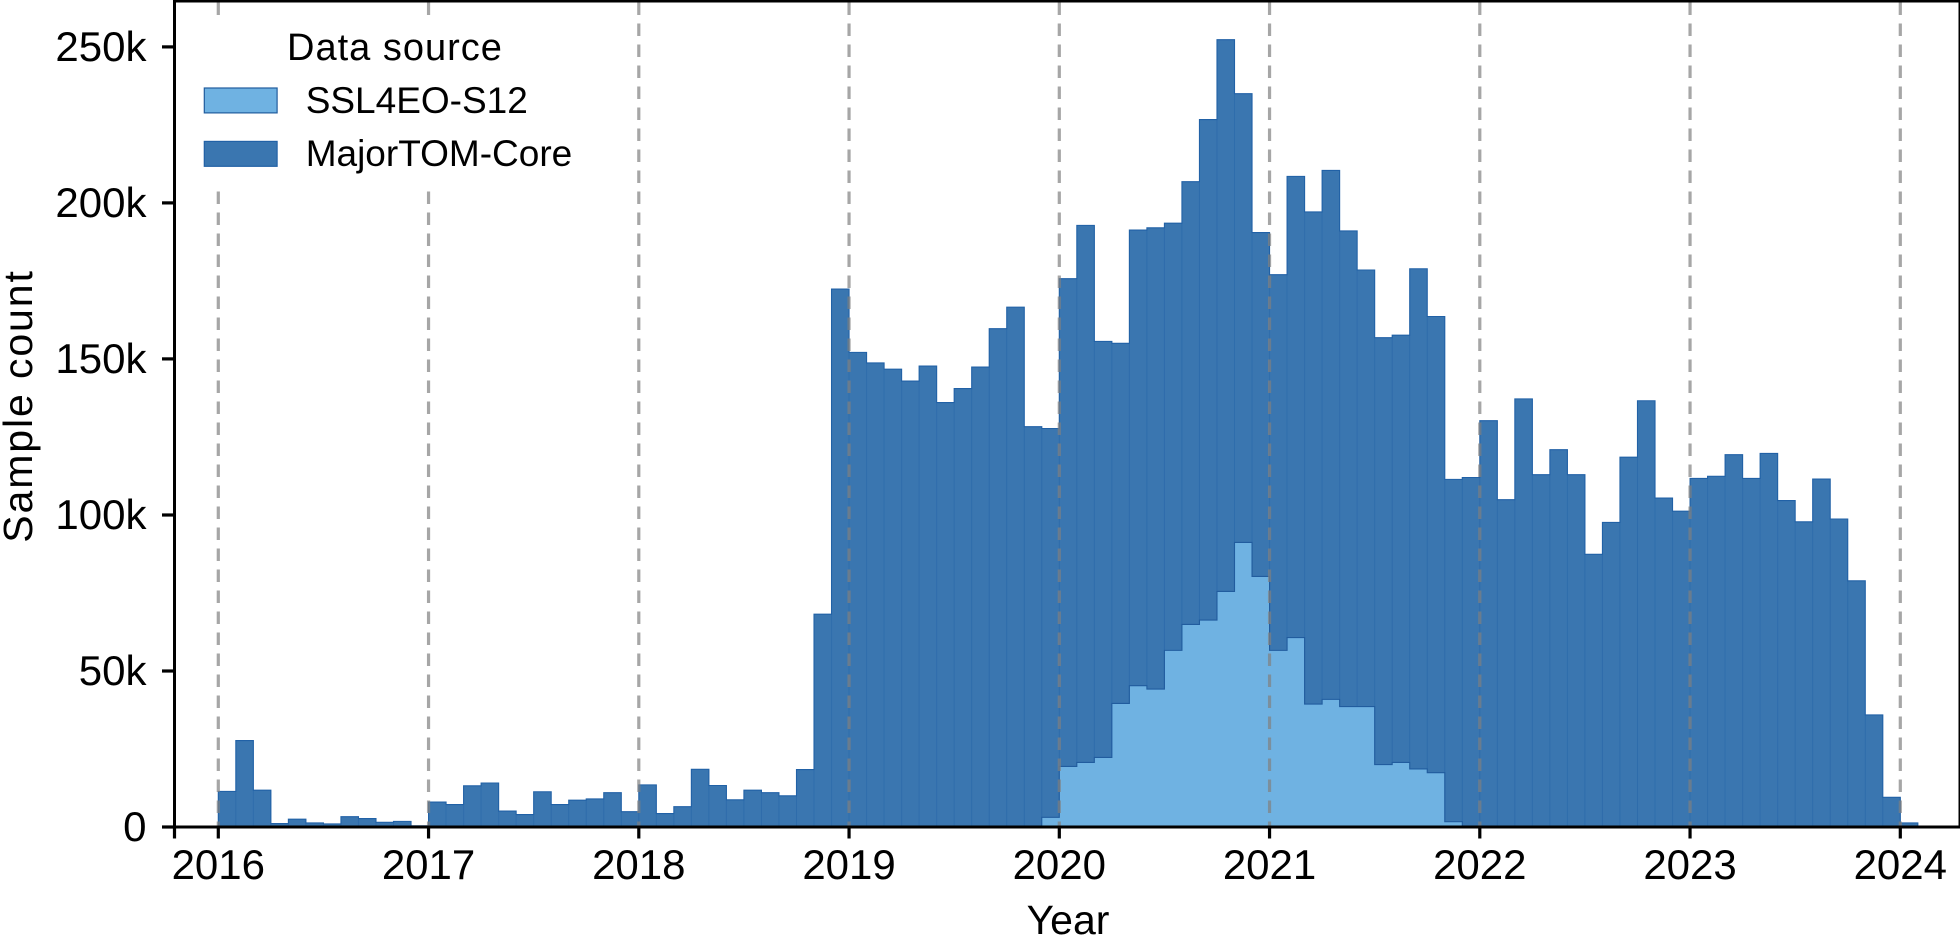 The width and height of the screenshot is (1960, 942). Describe the element at coordinates (848, 864) in the screenshot. I see `svg-text: 2019` at that location.